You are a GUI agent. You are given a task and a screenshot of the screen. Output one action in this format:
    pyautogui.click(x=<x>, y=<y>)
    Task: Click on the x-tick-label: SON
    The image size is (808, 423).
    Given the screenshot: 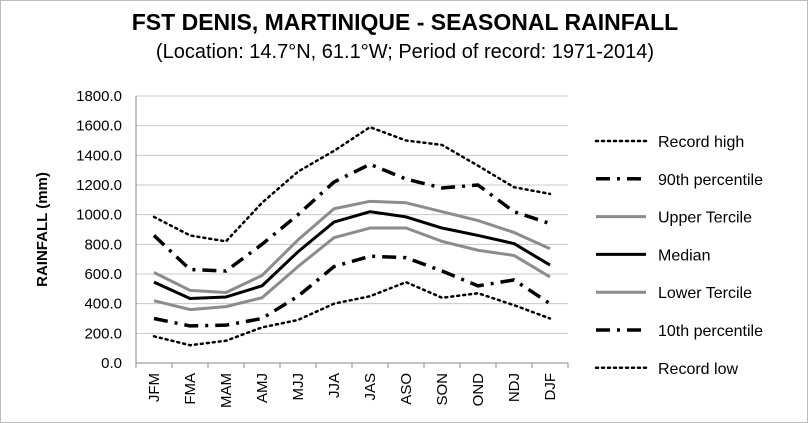 What is the action you would take?
    pyautogui.click(x=442, y=389)
    